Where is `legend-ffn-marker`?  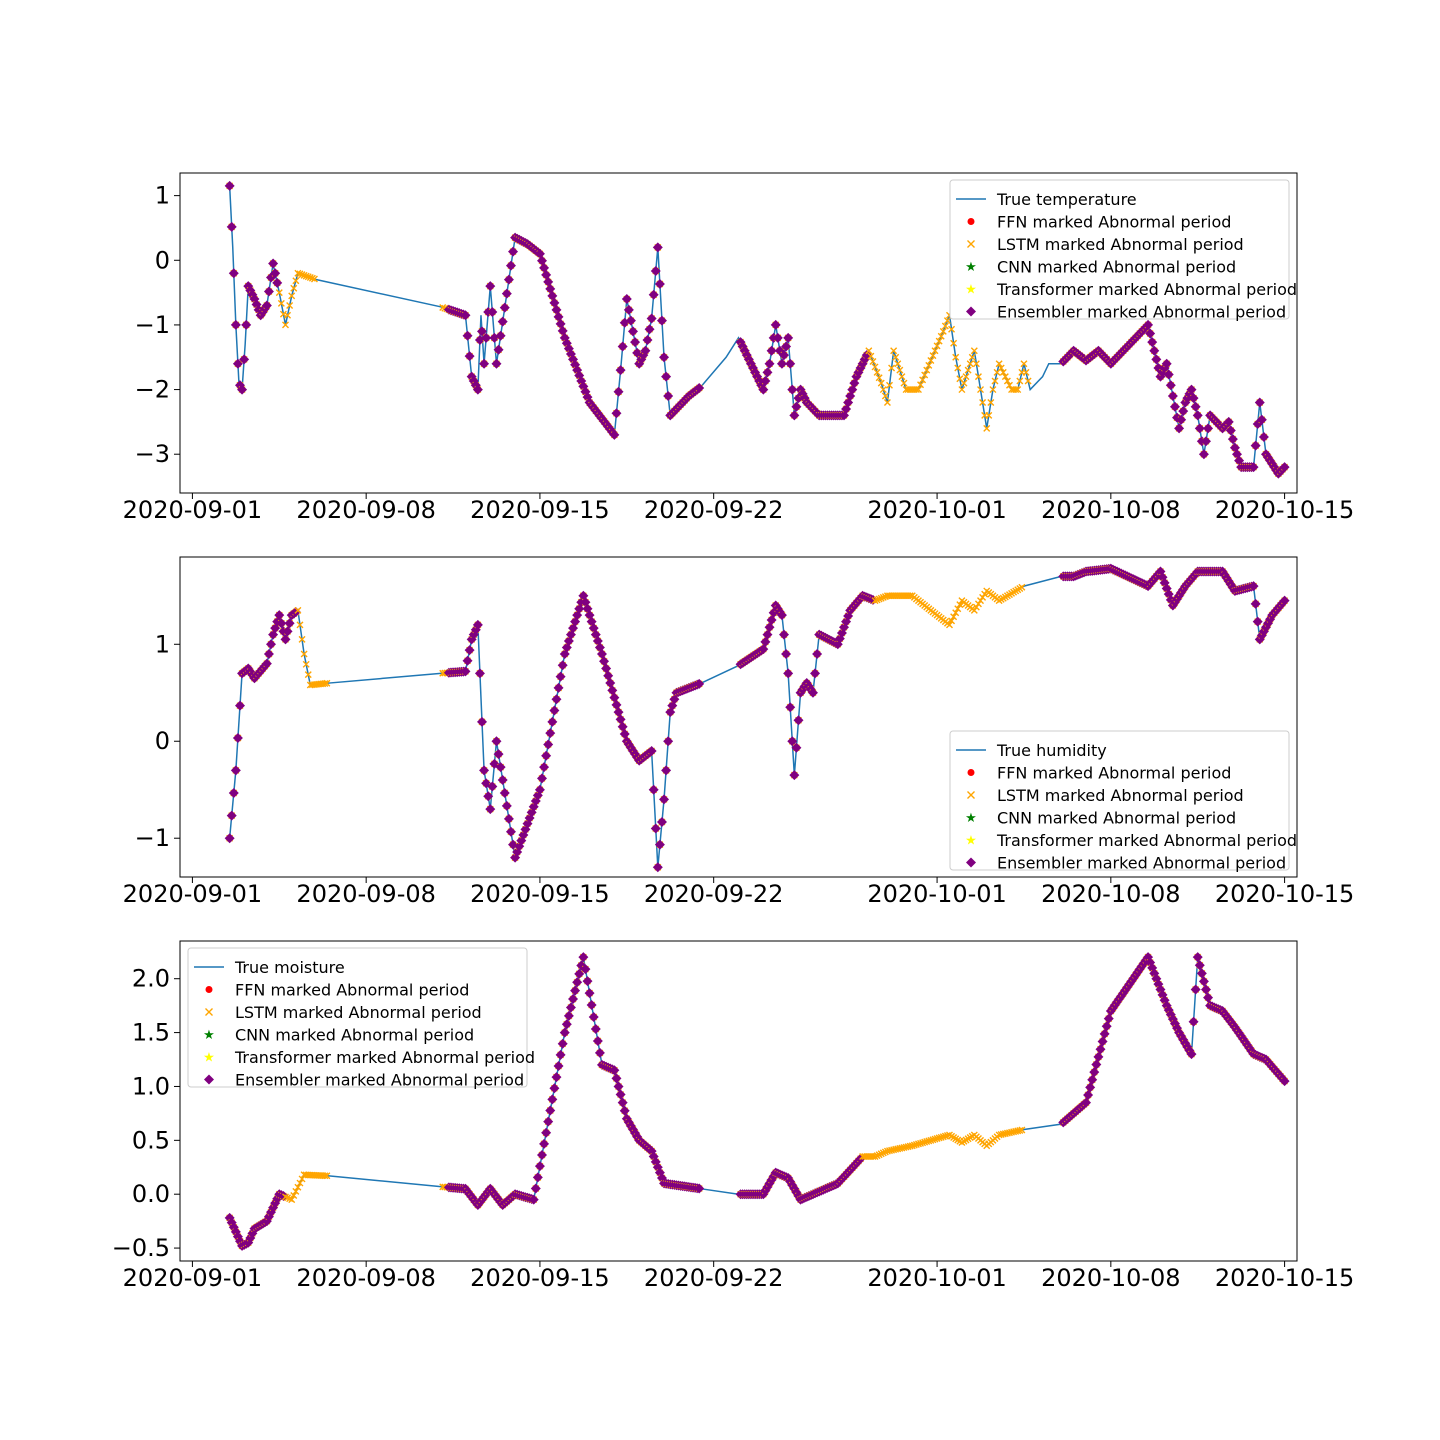 legend-ffn-marker is located at coordinates (209, 989).